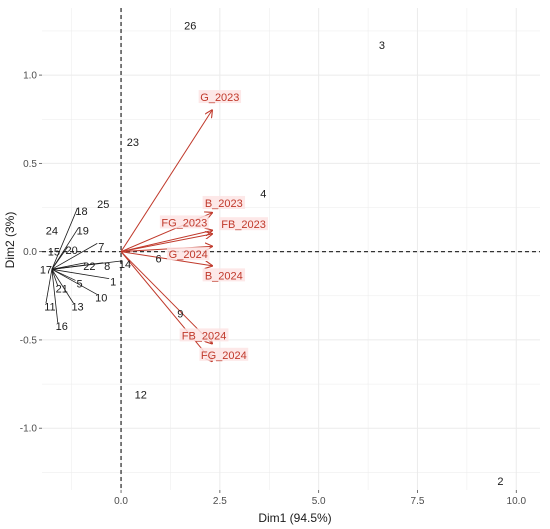  Describe the element at coordinates (54, 253) in the screenshot. I see `individual-label: 15` at that location.